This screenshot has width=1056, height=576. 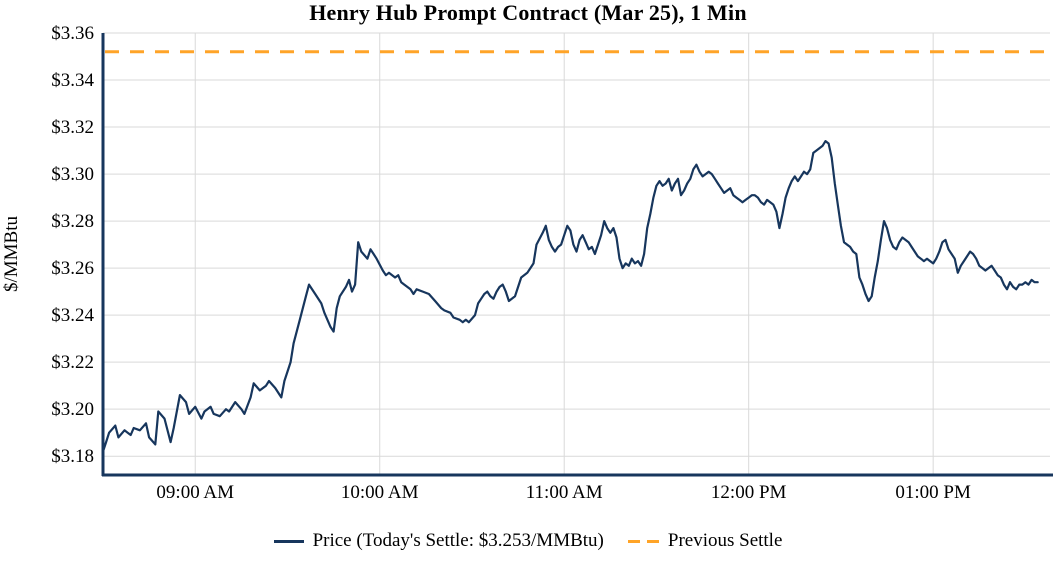 I want to click on legend-item-price: Price (Today's Settle: $3.253/MMBtu), so click(x=438, y=541).